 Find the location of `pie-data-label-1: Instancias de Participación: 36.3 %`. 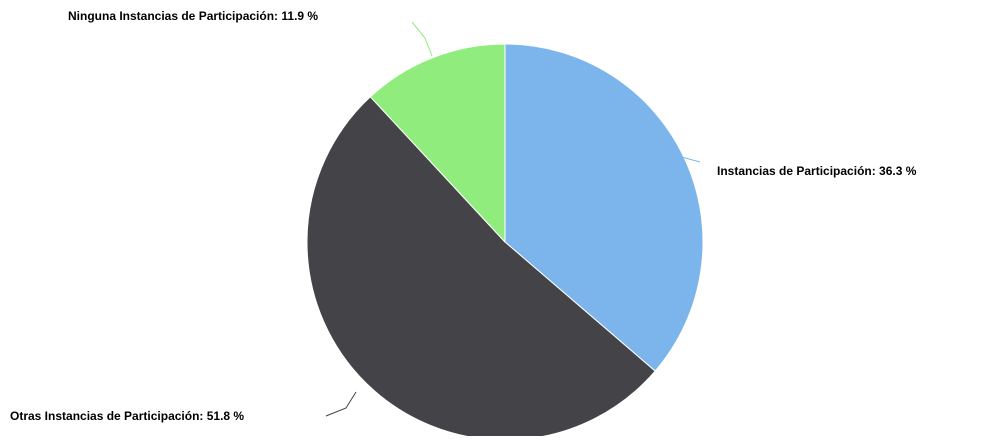

pie-data-label-1: Instancias de Participación: 36.3 % is located at coordinates (817, 171).